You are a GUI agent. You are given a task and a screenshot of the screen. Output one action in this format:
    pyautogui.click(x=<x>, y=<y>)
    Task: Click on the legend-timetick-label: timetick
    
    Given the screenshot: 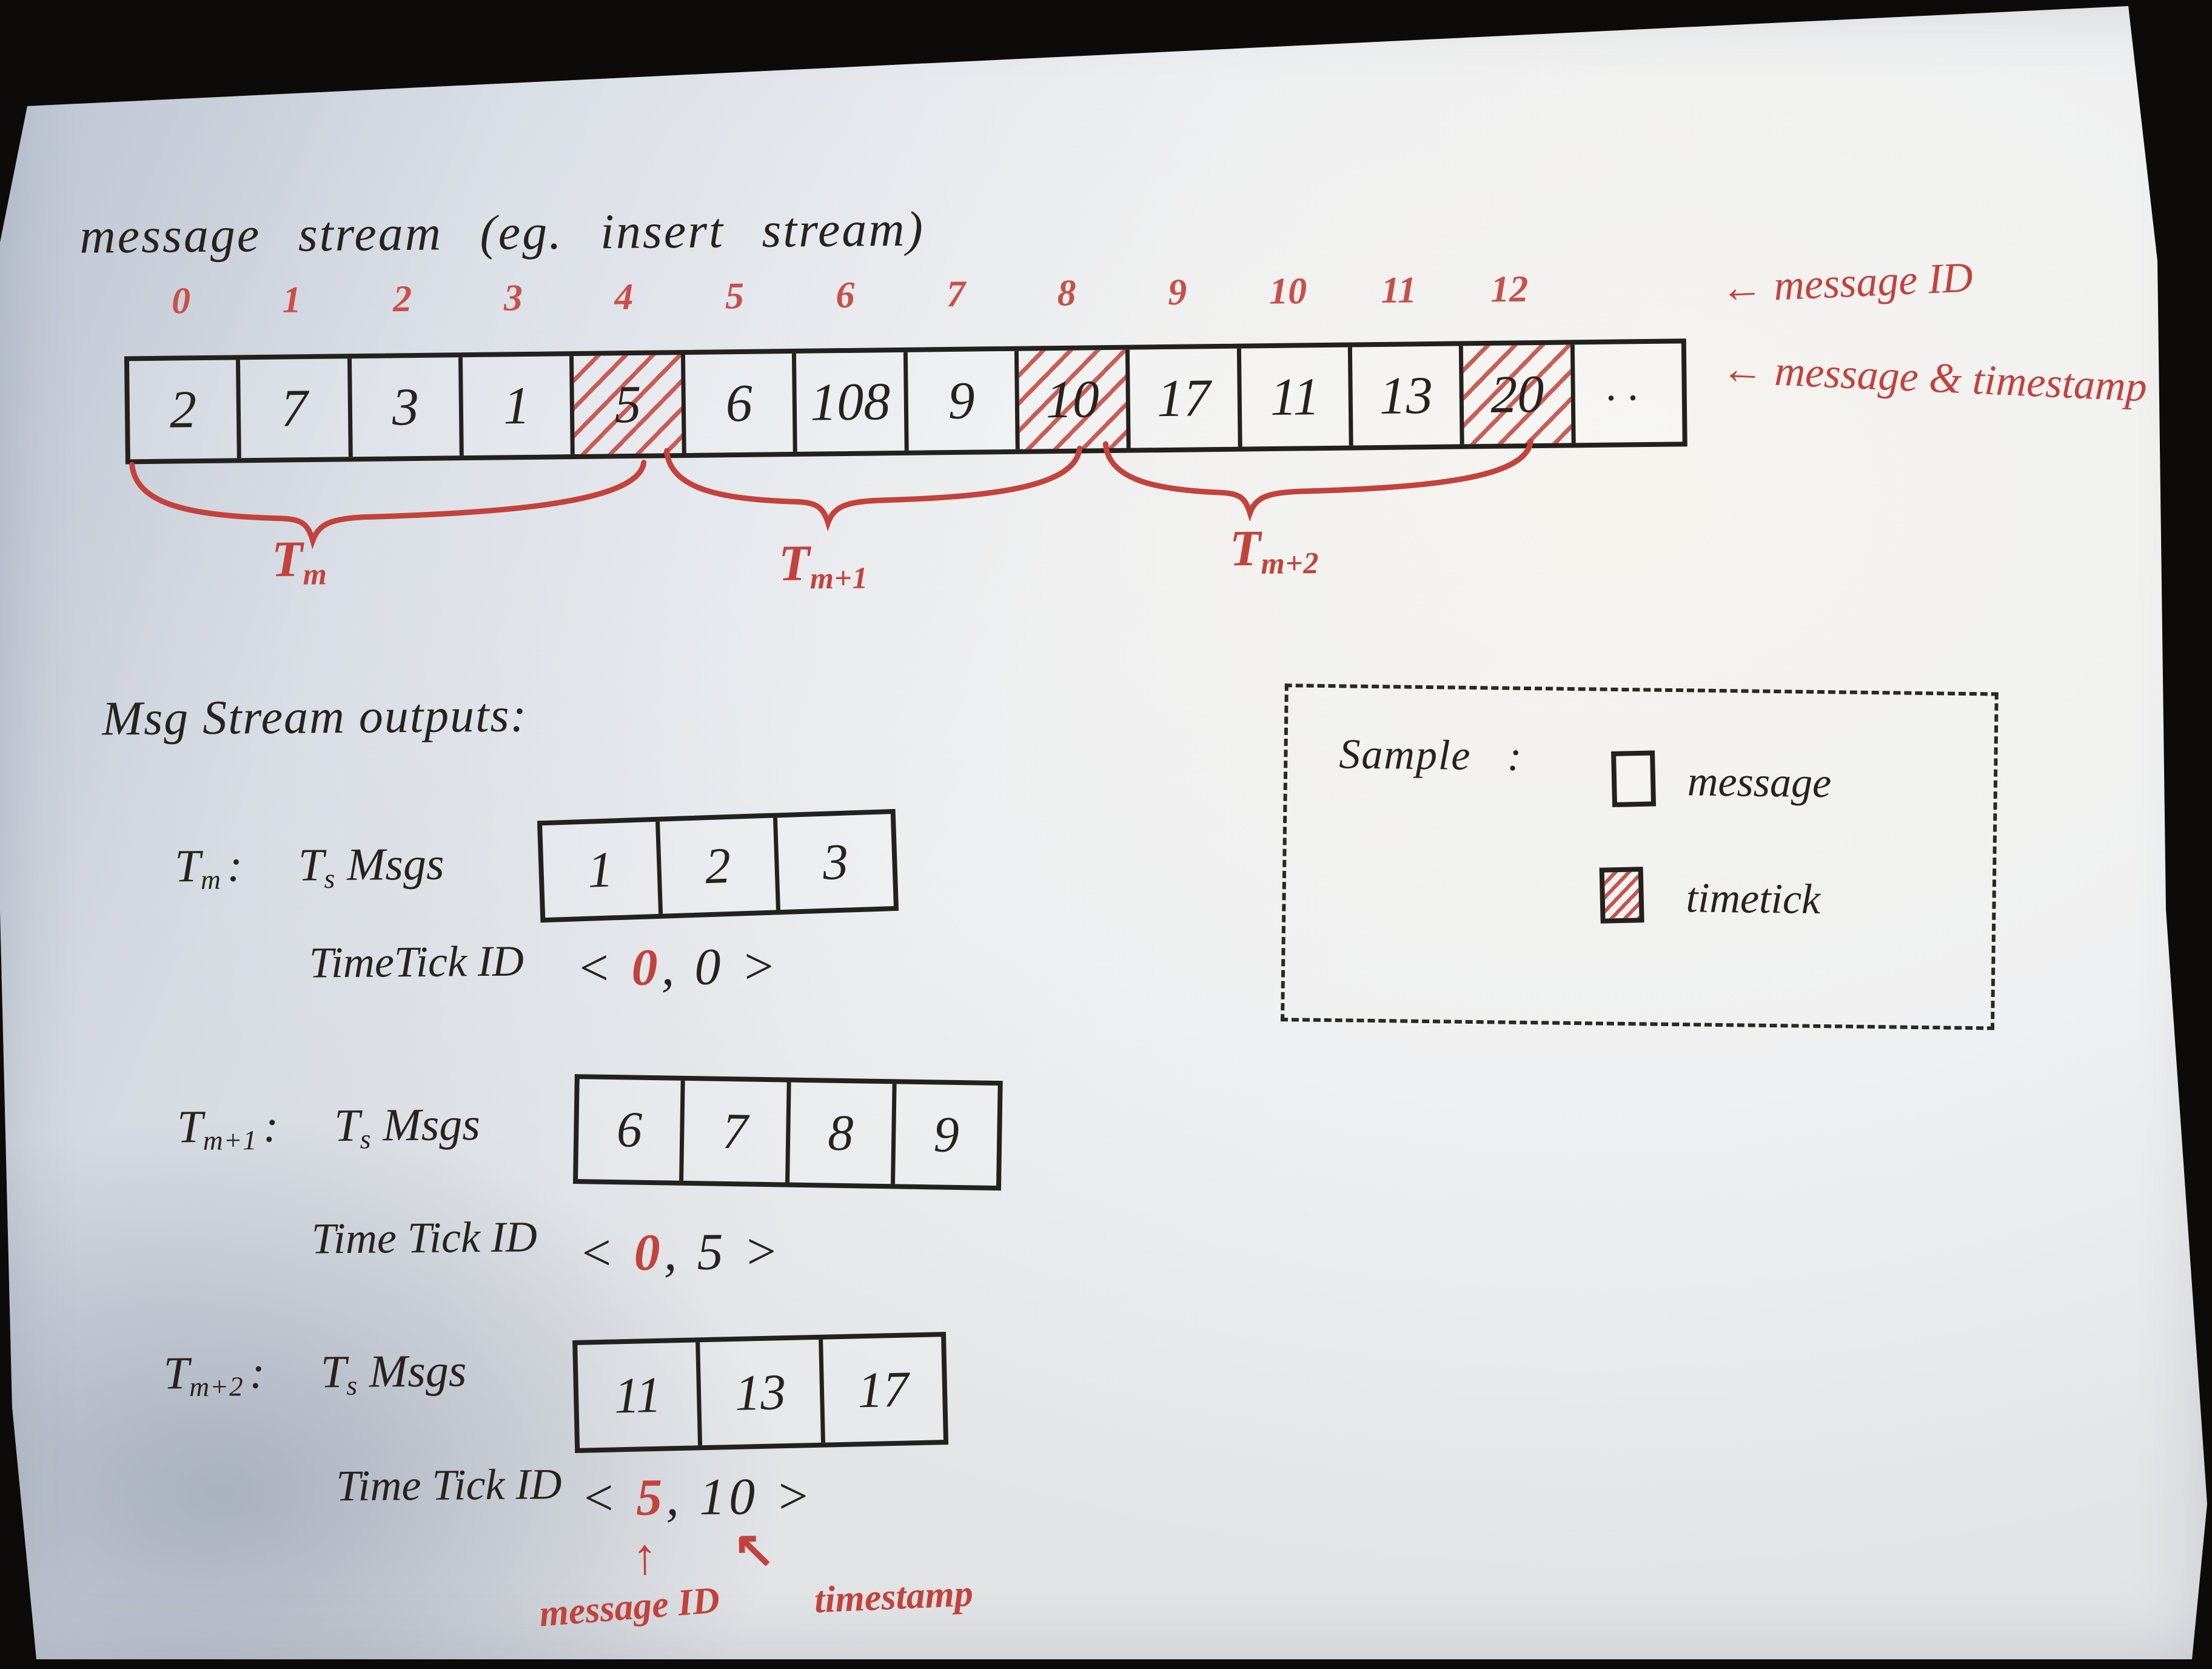 What is the action you would take?
    pyautogui.click(x=1753, y=899)
    